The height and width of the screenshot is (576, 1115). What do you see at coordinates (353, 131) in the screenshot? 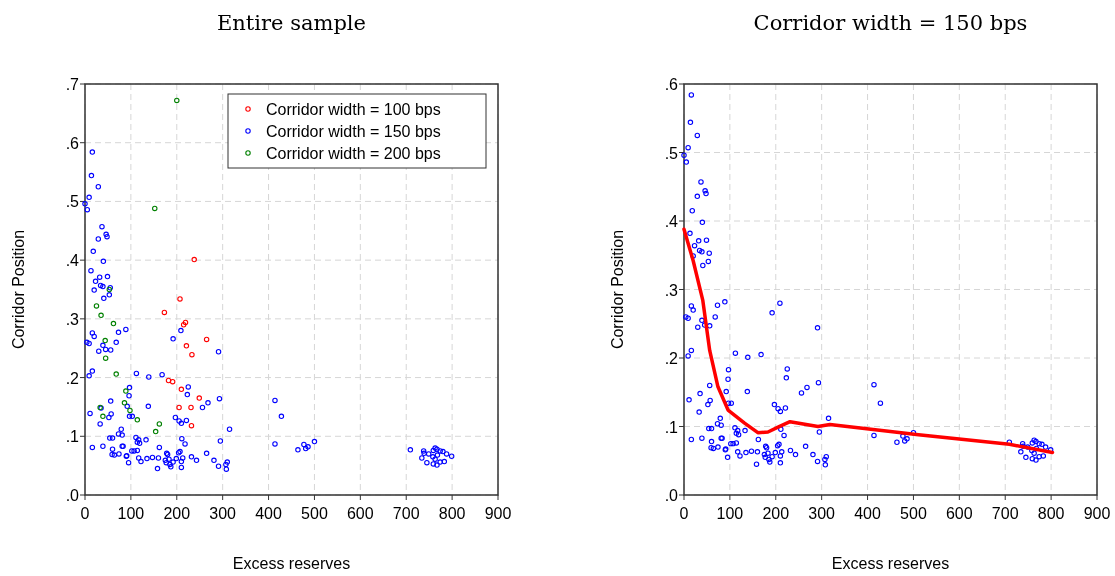
I see `legend-label: Corridor width = 150 bps` at bounding box center [353, 131].